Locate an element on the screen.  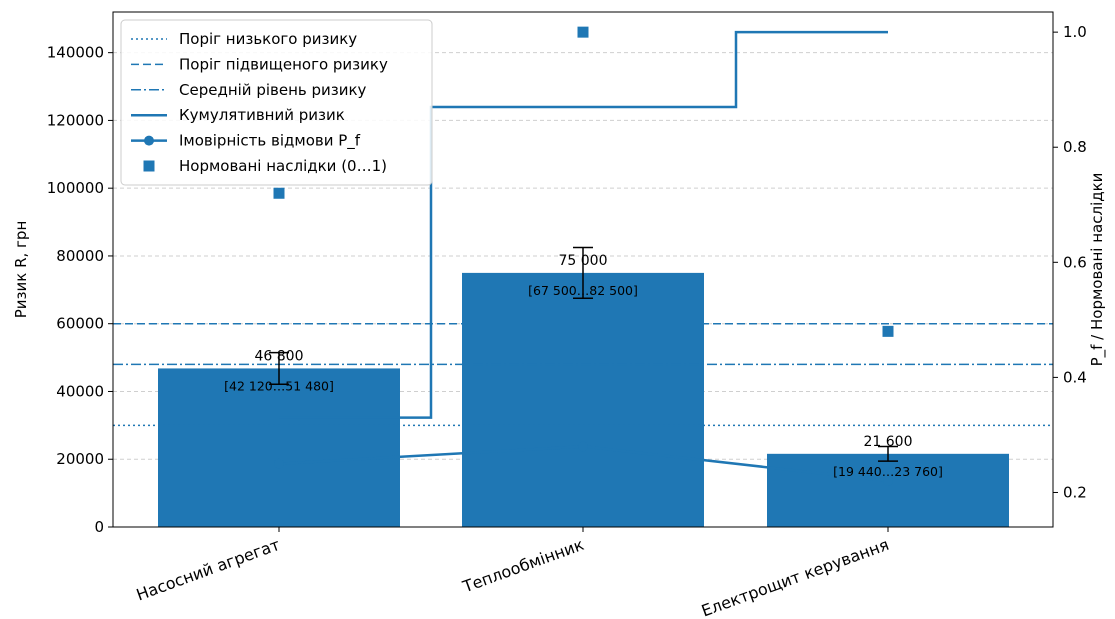
y2-tick-label: 0.4 is located at coordinates (1075, 377).